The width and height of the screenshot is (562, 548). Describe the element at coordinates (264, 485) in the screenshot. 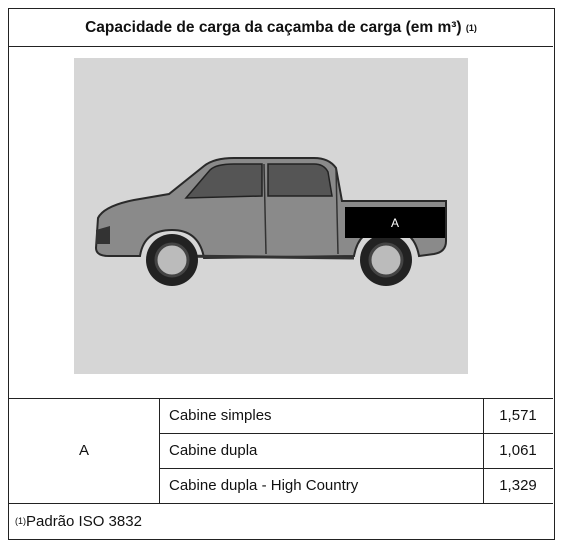

I see `cab-type: Cabine dupla - High Country` at that location.